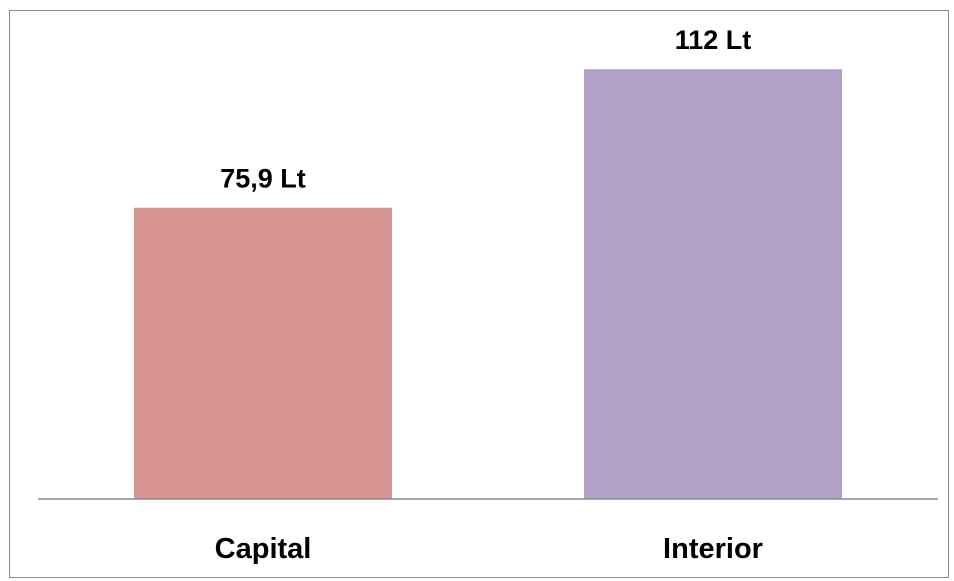 The width and height of the screenshot is (954, 581). I want to click on data-label-interior: 112 Lt, so click(713, 40).